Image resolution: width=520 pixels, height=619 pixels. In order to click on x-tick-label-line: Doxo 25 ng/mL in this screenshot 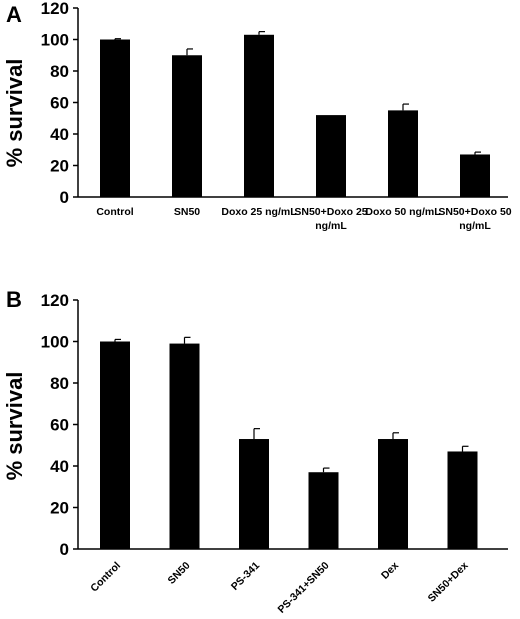, I will do `click(259, 212)`.